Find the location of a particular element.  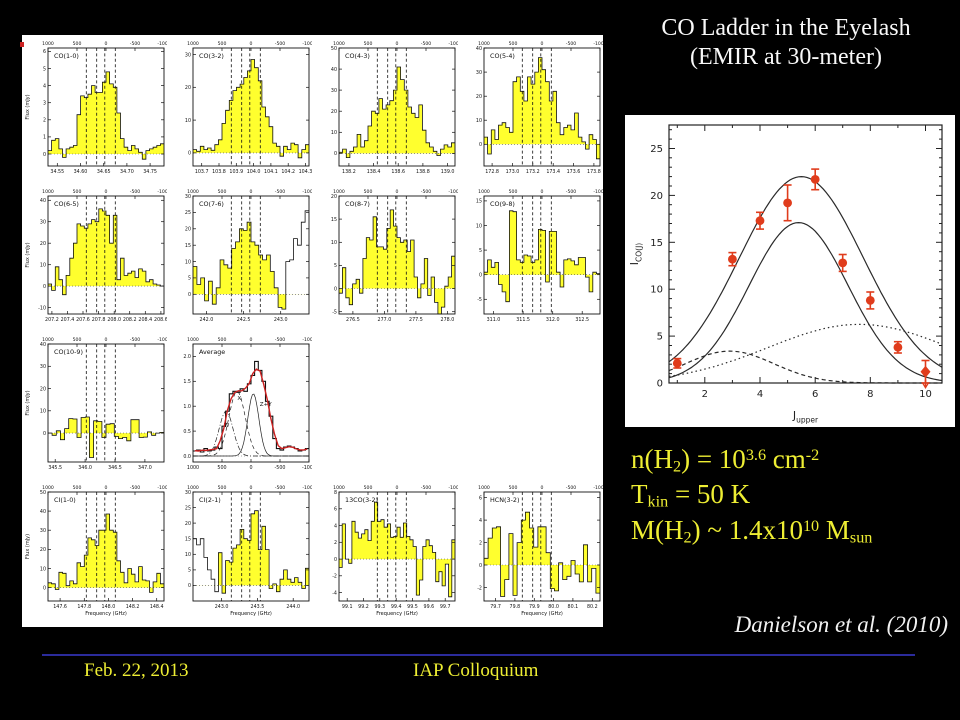

svg-text: 34.75 is located at coordinates (150, 172).